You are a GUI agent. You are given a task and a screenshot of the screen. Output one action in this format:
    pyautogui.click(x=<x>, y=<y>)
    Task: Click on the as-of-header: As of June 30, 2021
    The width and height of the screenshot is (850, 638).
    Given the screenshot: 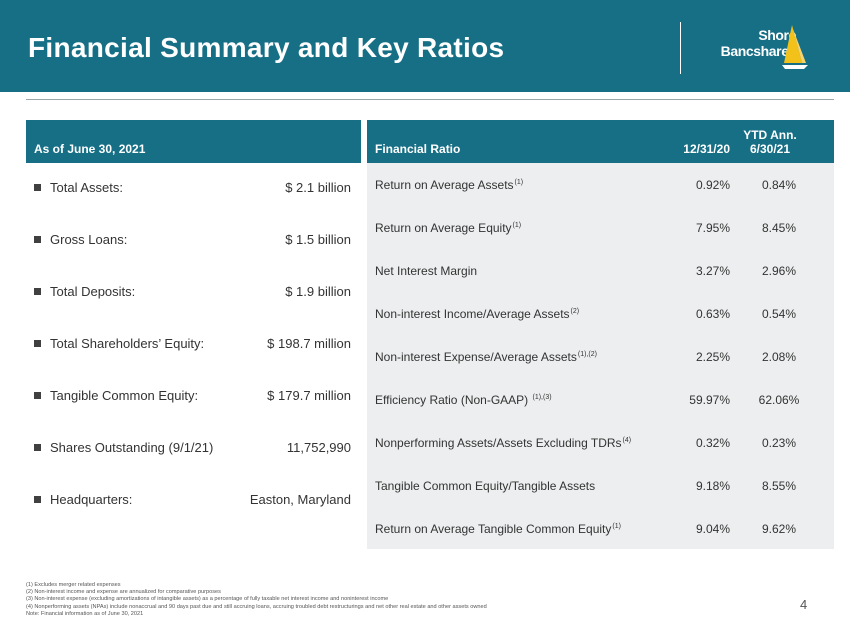 What is the action you would take?
    pyautogui.click(x=193, y=141)
    